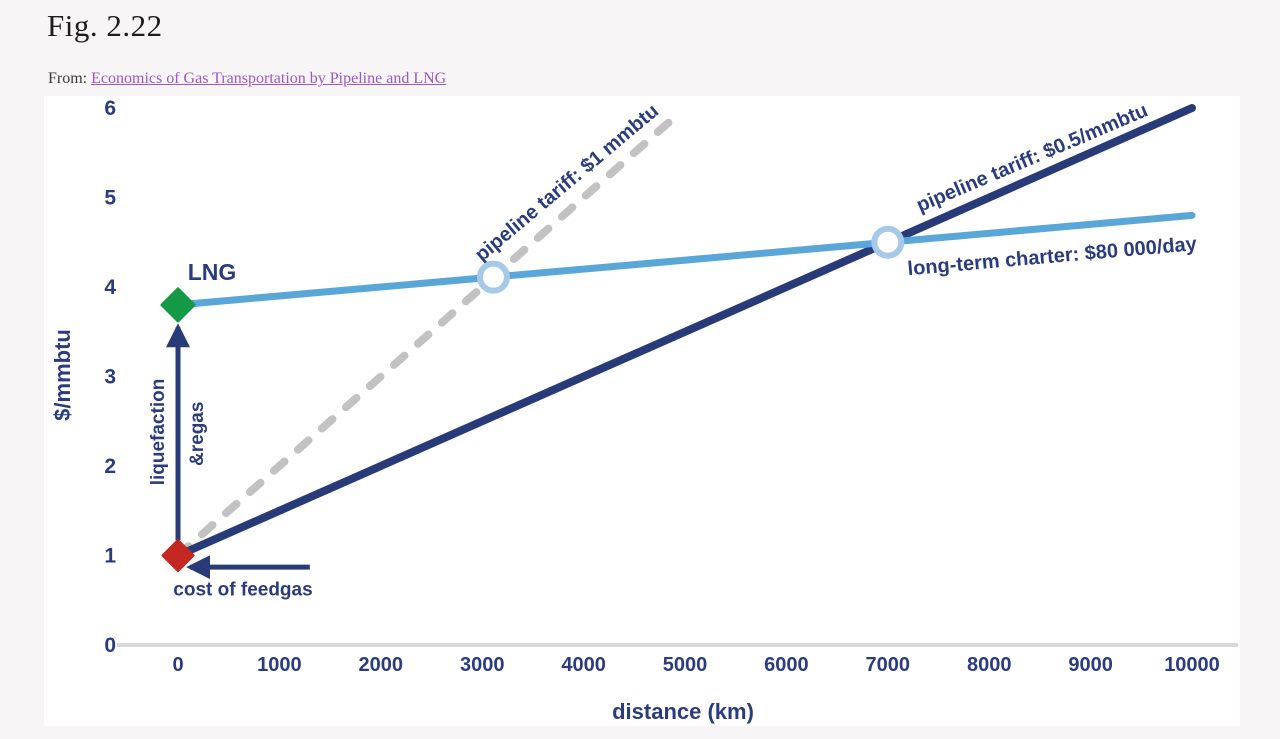  I want to click on x-tick-label-8000: 8000, so click(989, 665).